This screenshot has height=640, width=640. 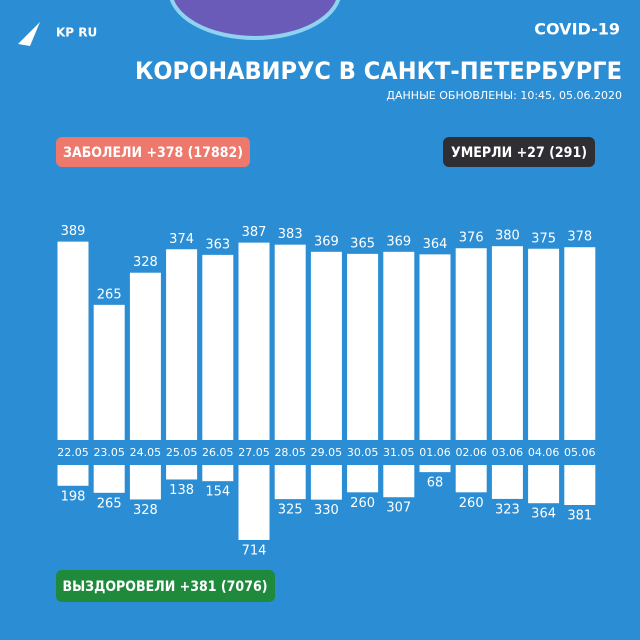 What do you see at coordinates (73, 231) in the screenshot?
I see `value-label: 389` at bounding box center [73, 231].